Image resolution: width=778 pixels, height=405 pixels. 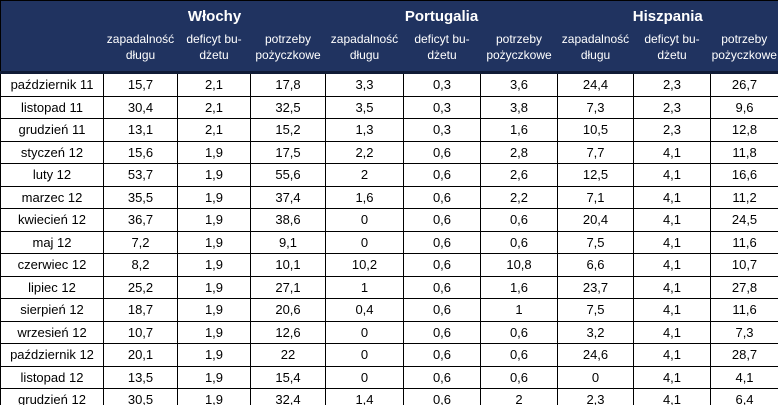 What do you see at coordinates (389, 287) in the screenshot?
I see `table-row: lipiec 12 25,2 1,9 27,1 1 0,6 1,6 23,7 4,1 27,8` at bounding box center [389, 287].